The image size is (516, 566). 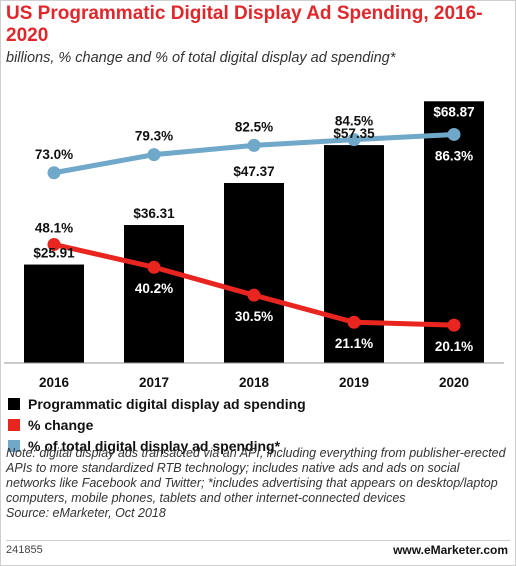 I want to click on x-tick-2017: 2017, so click(x=154, y=382).